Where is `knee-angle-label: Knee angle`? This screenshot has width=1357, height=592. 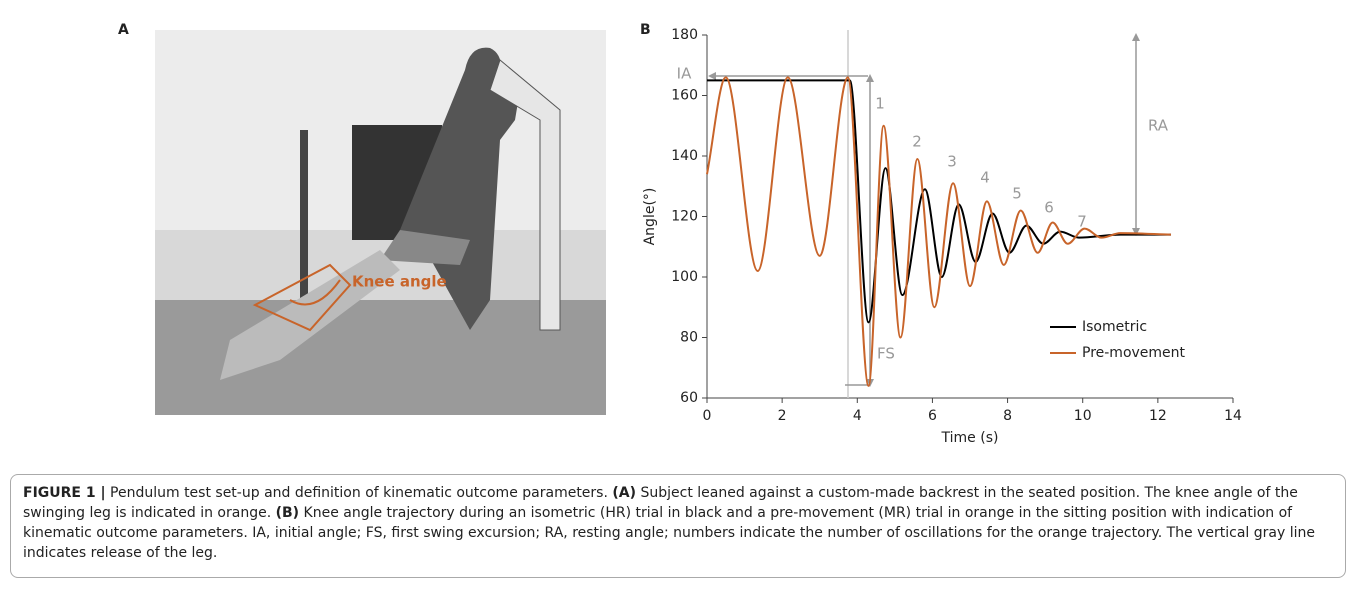 knee-angle-label: Knee angle is located at coordinates (399, 282).